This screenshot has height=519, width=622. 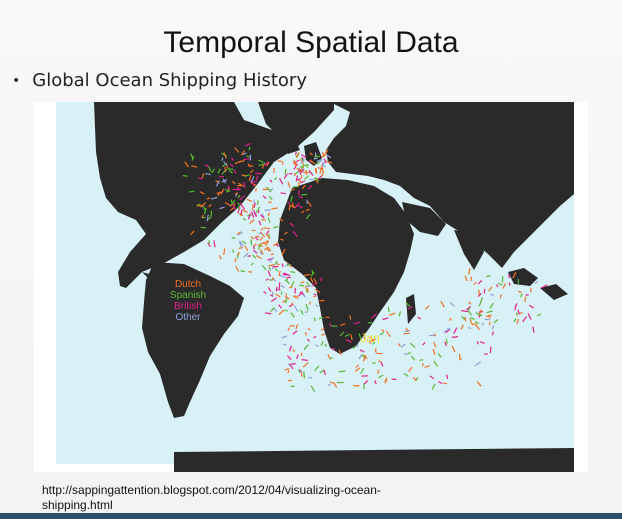 I want to click on greenland-landmass, so click(x=296, y=121).